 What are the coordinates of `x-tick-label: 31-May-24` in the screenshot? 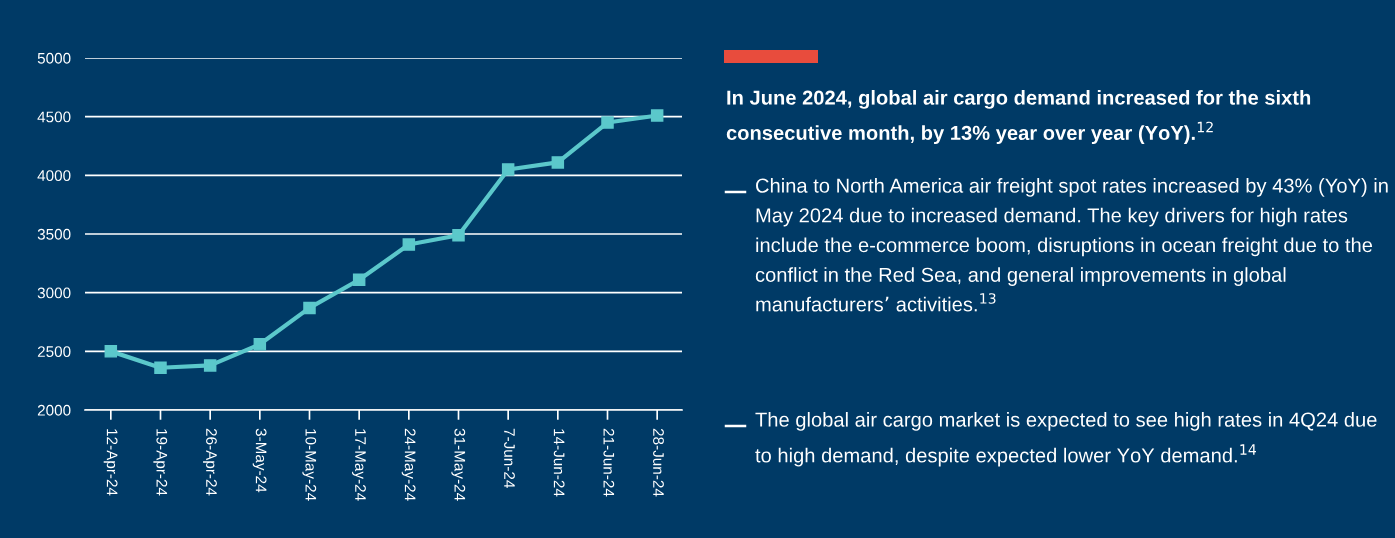 It's located at (458, 464).